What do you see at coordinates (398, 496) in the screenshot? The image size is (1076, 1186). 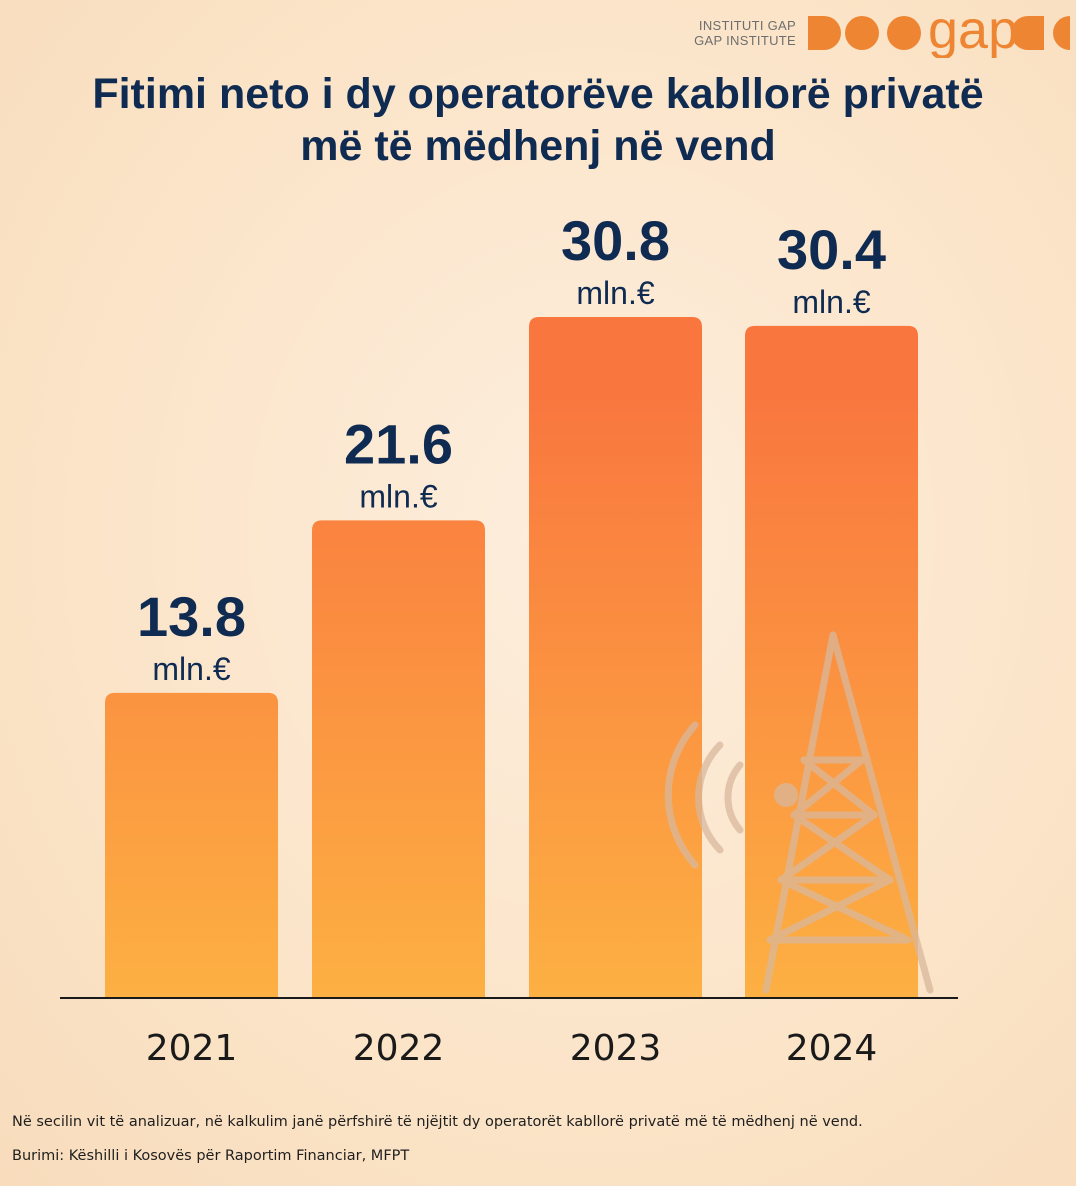 I see `unit-label-2022: mln.€` at bounding box center [398, 496].